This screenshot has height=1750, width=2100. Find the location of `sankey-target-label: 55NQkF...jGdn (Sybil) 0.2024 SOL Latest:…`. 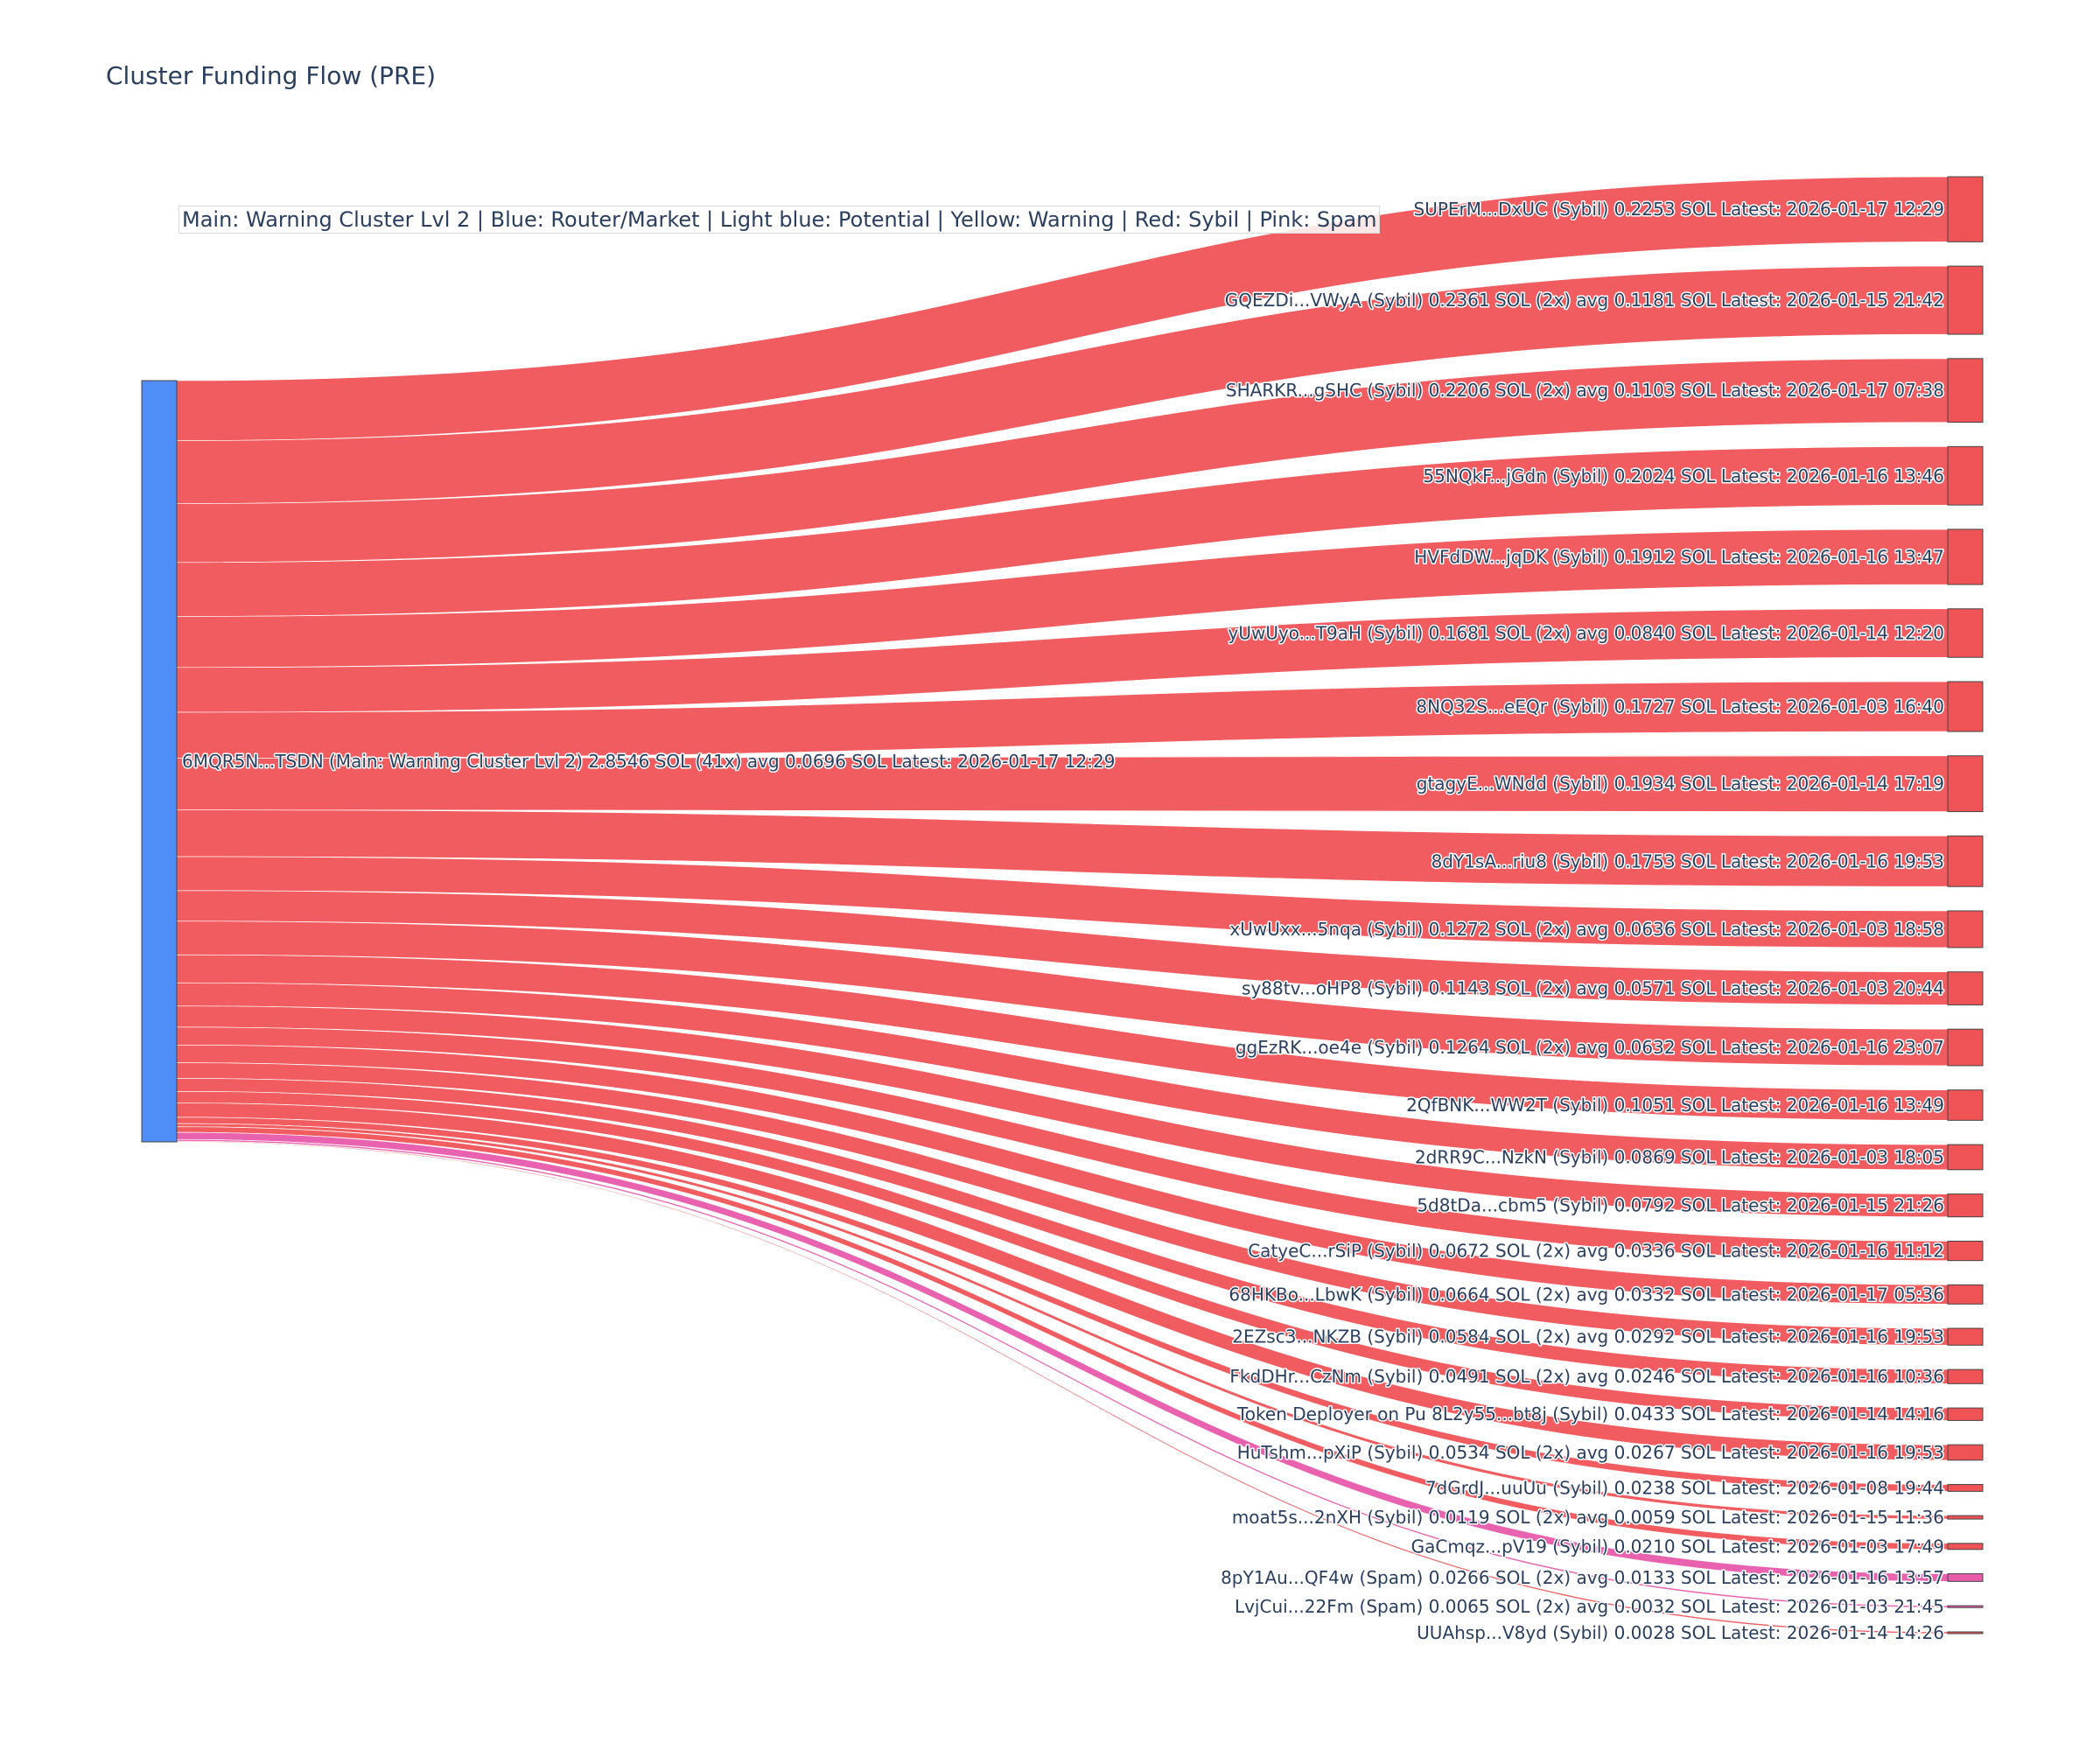

sankey-target-label: 55NQkF...jGdn (Sybil) 0.2024 SOL Latest:… is located at coordinates (1683, 476).